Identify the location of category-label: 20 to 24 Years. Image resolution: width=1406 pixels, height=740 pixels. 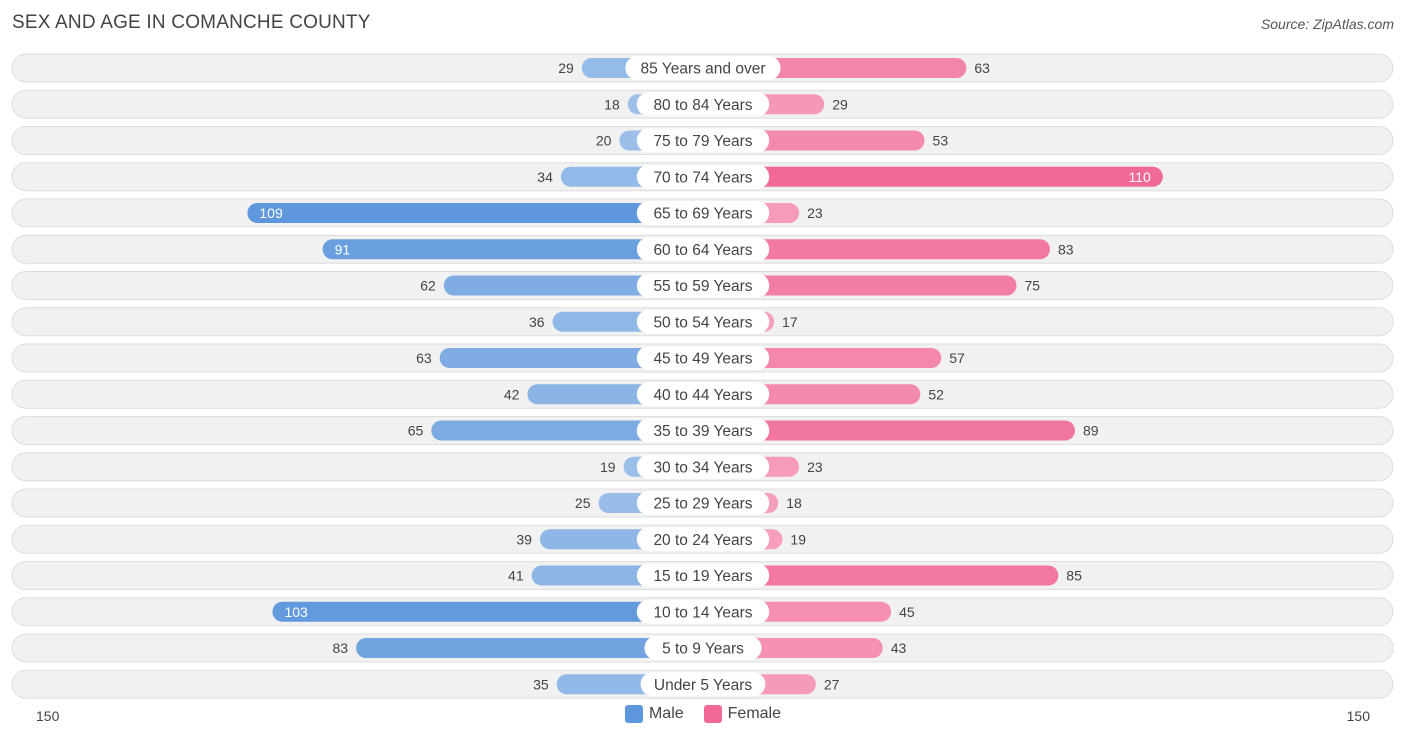
(702, 540).